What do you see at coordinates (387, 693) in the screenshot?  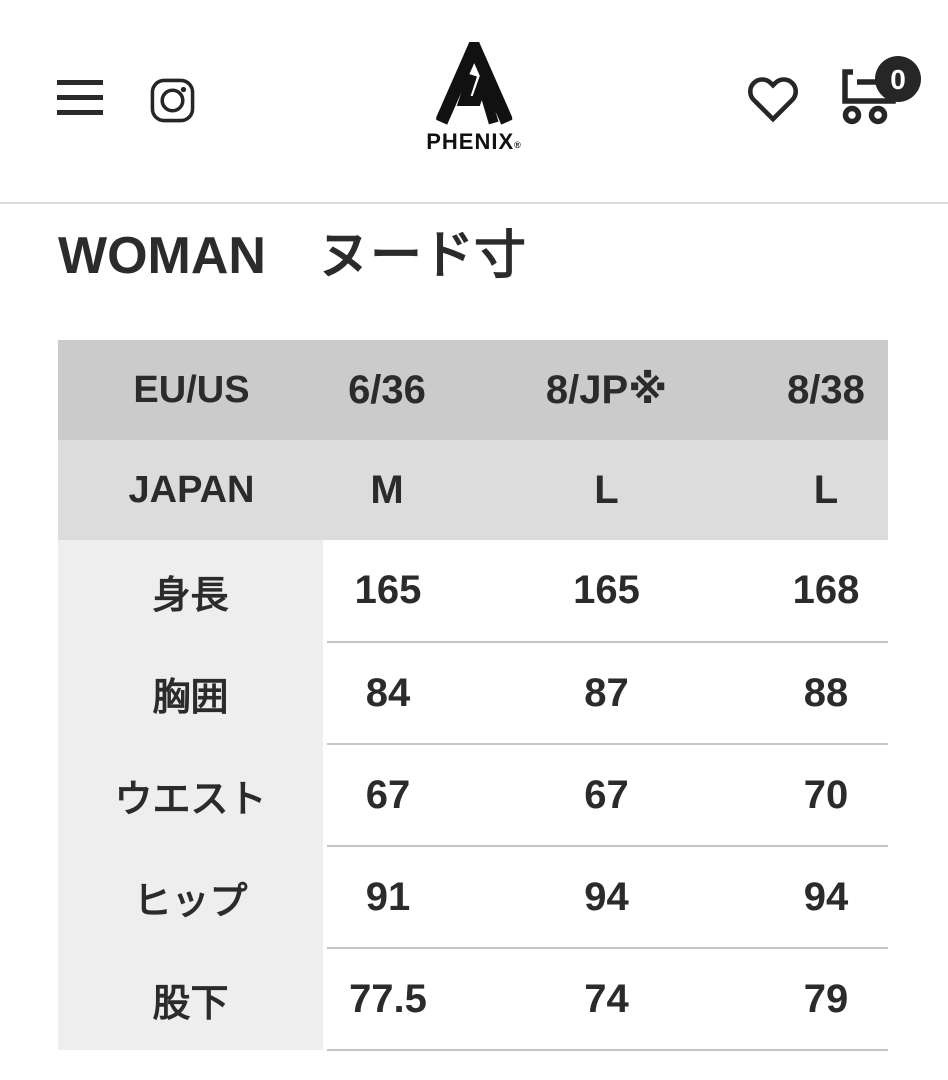 I see `measurement-value: 84` at bounding box center [387, 693].